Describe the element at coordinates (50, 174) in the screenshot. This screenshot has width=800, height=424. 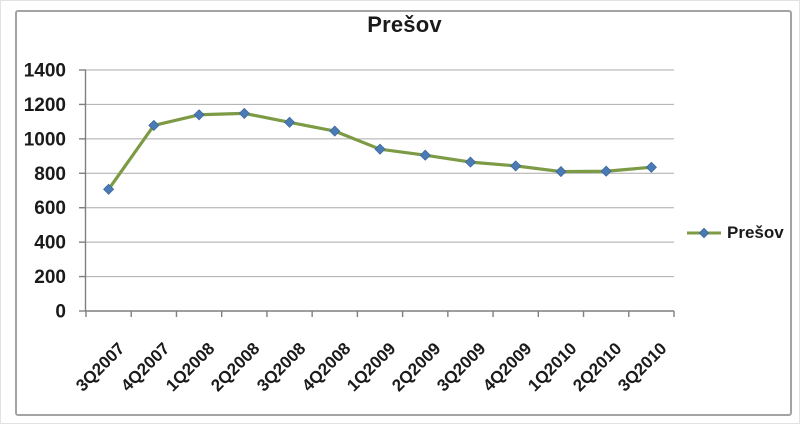
I see `y-axis-label: 800` at that location.